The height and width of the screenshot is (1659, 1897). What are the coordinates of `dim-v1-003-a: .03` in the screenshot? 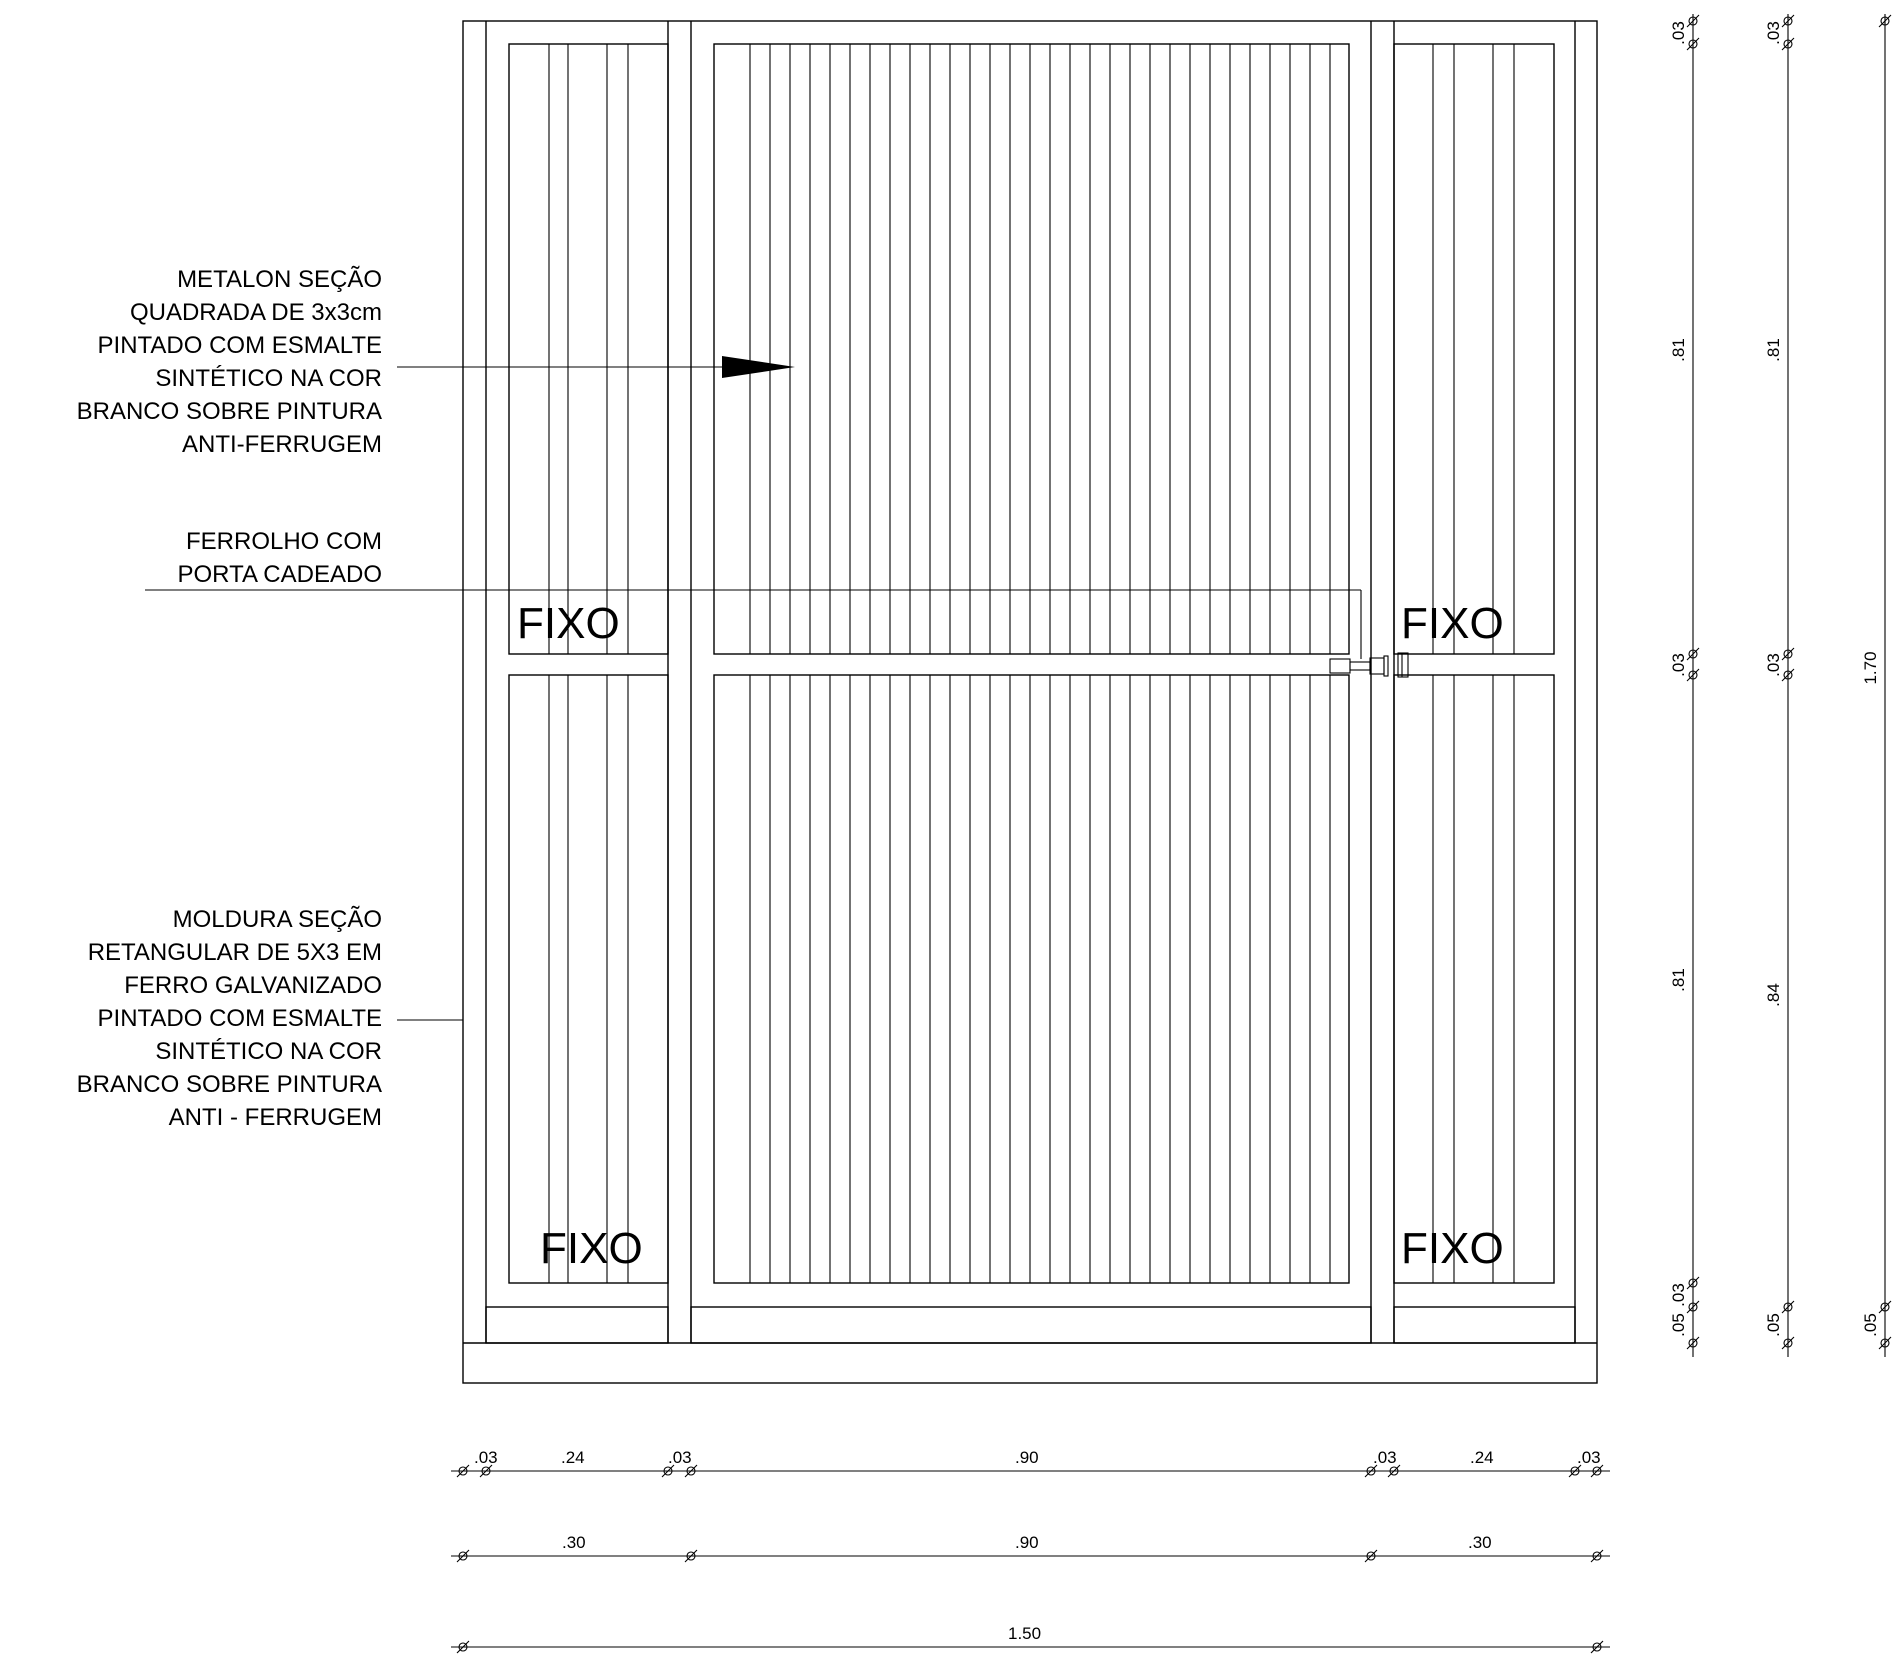 It's located at (1678, 33).